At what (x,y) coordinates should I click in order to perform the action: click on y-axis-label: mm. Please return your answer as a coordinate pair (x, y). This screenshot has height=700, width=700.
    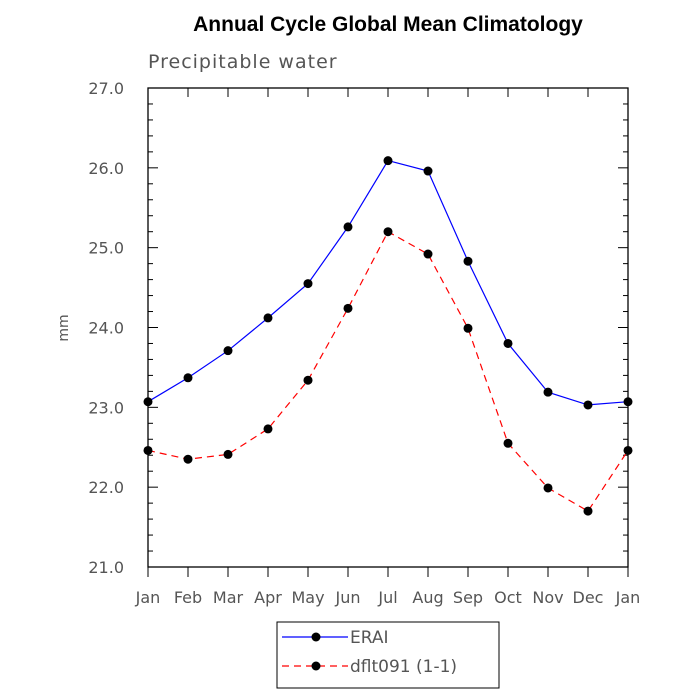
    Looking at the image, I should click on (64, 327).